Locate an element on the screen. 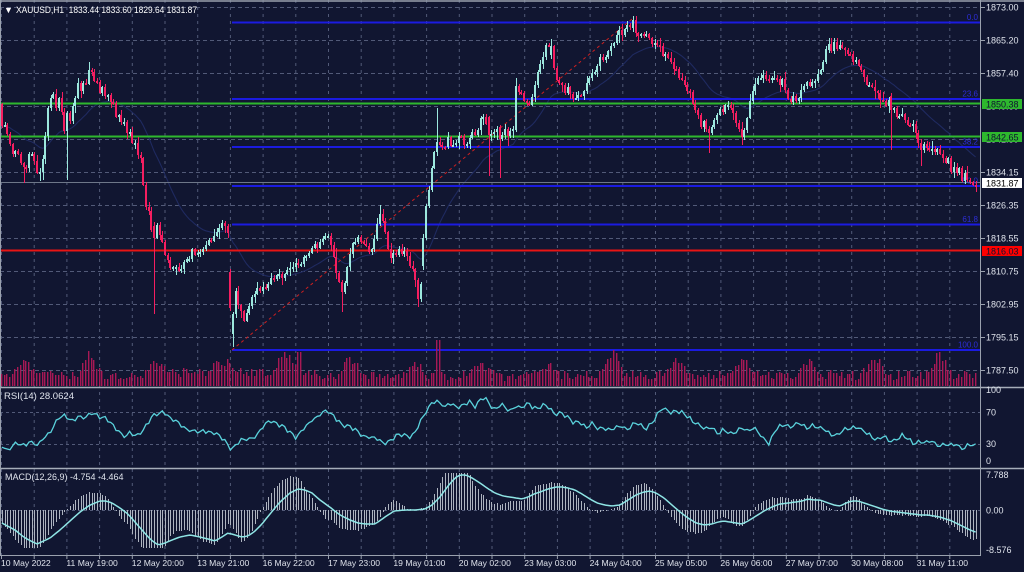  svg-text: 20 May 02:00 is located at coordinates (485, 563).